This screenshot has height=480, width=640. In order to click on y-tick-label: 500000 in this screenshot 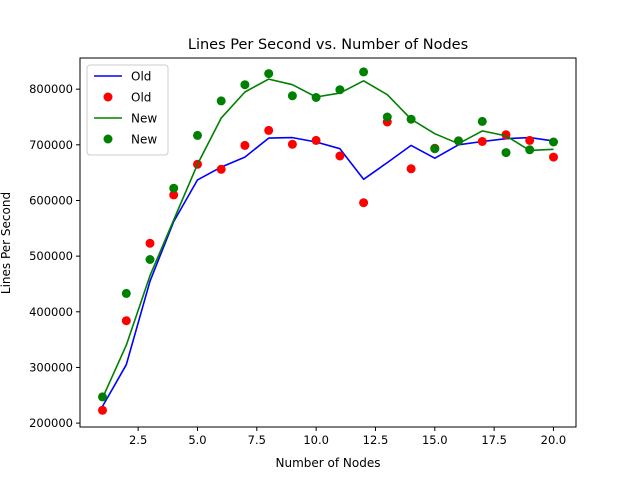, I will do `click(51, 256)`.